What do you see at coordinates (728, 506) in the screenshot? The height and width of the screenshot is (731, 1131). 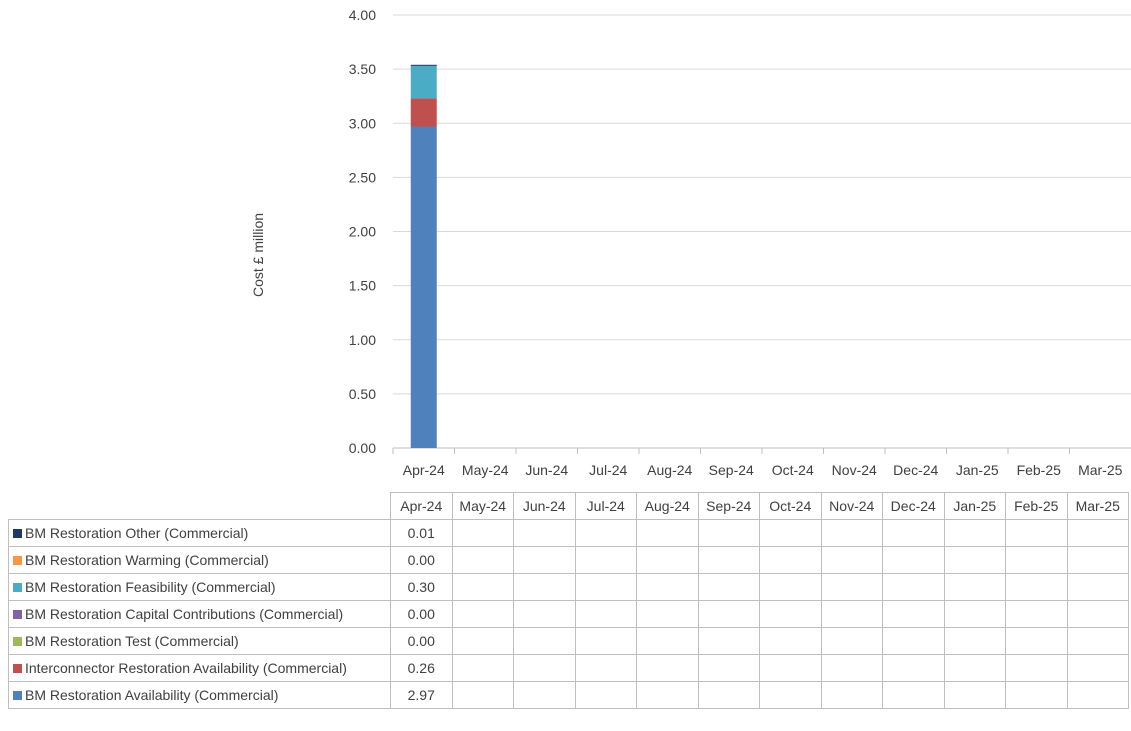 I see `table-header-cell: Sep-24` at bounding box center [728, 506].